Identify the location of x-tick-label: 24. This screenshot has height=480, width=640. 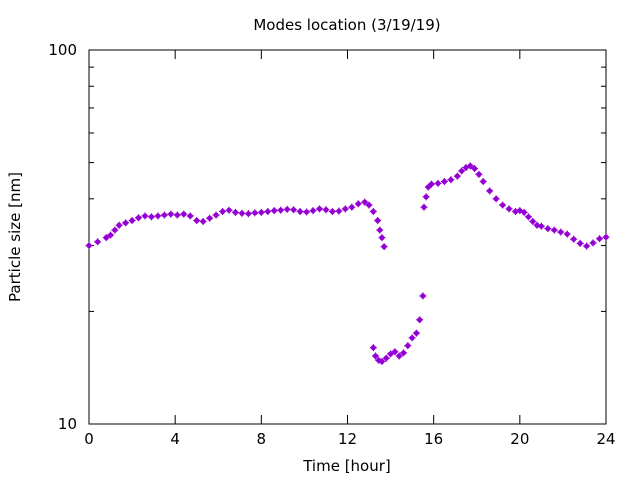
(605, 439).